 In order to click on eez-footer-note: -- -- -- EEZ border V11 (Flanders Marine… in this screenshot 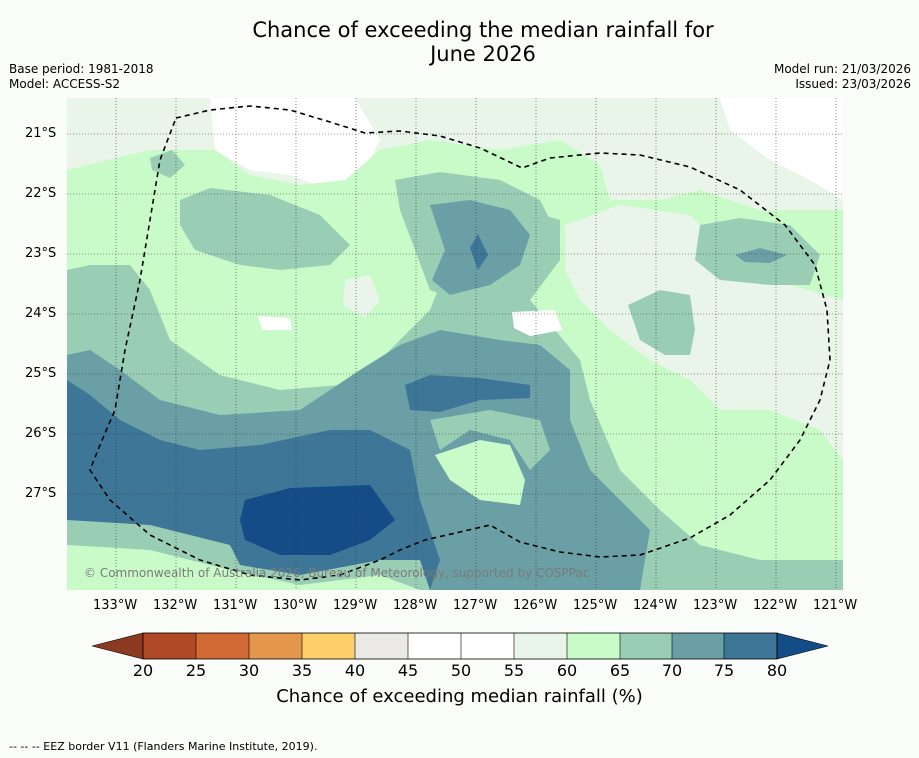, I will do `click(163, 746)`.